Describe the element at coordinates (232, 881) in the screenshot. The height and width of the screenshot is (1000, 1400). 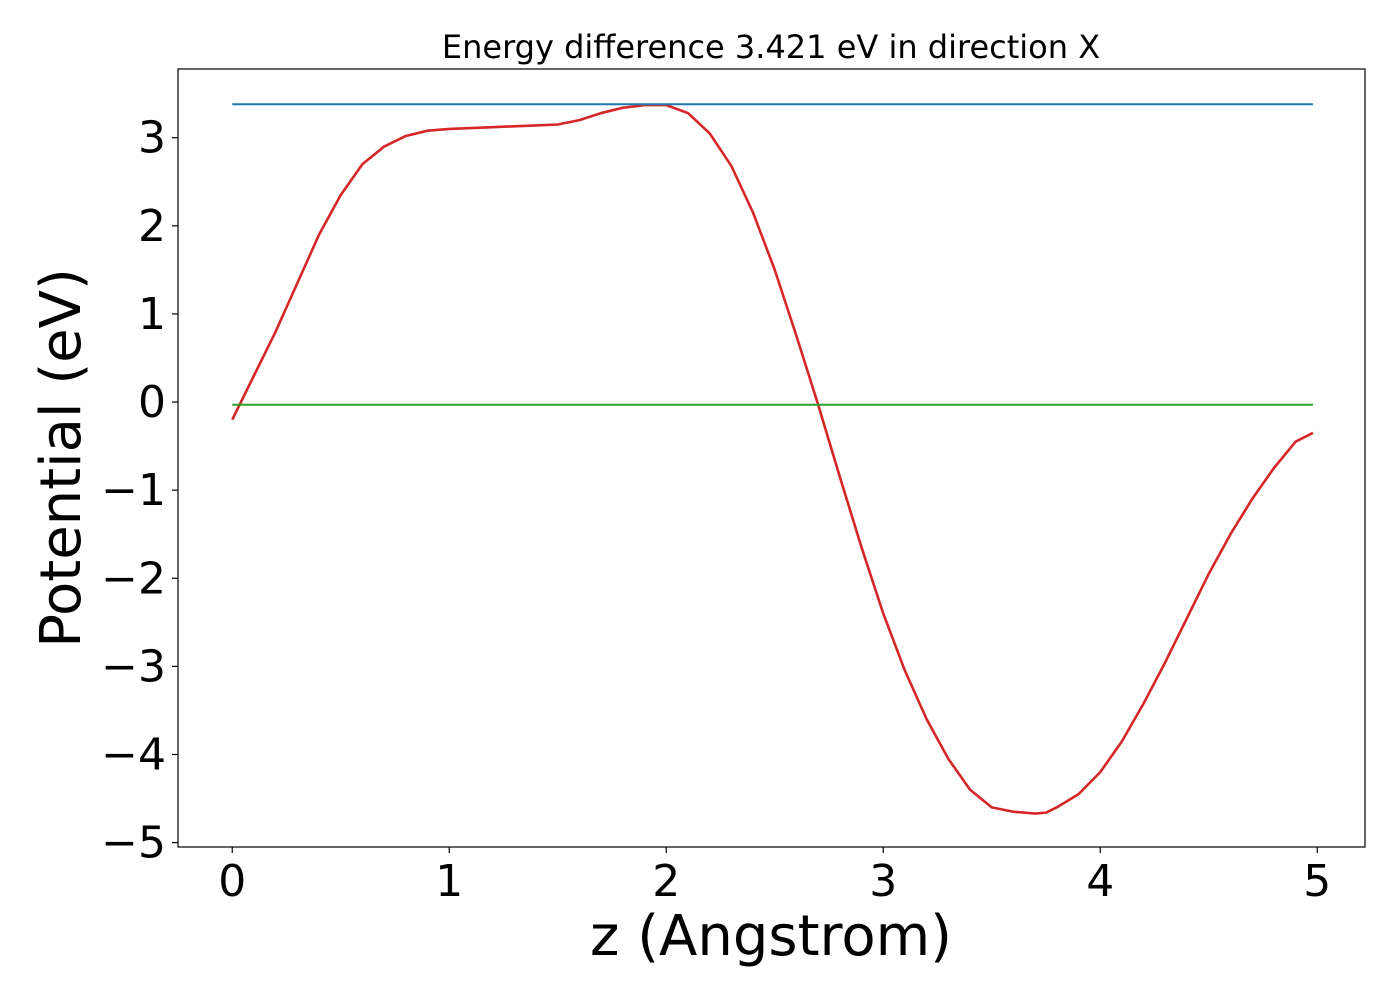
I see `x-tick-label: 0` at that location.